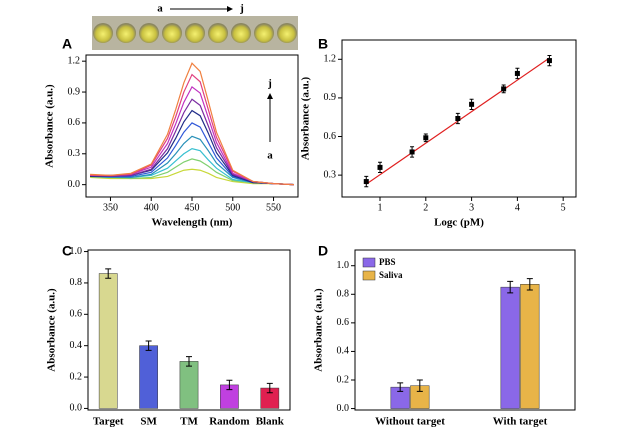  I want to click on x-tick-label: Random, so click(229, 422).